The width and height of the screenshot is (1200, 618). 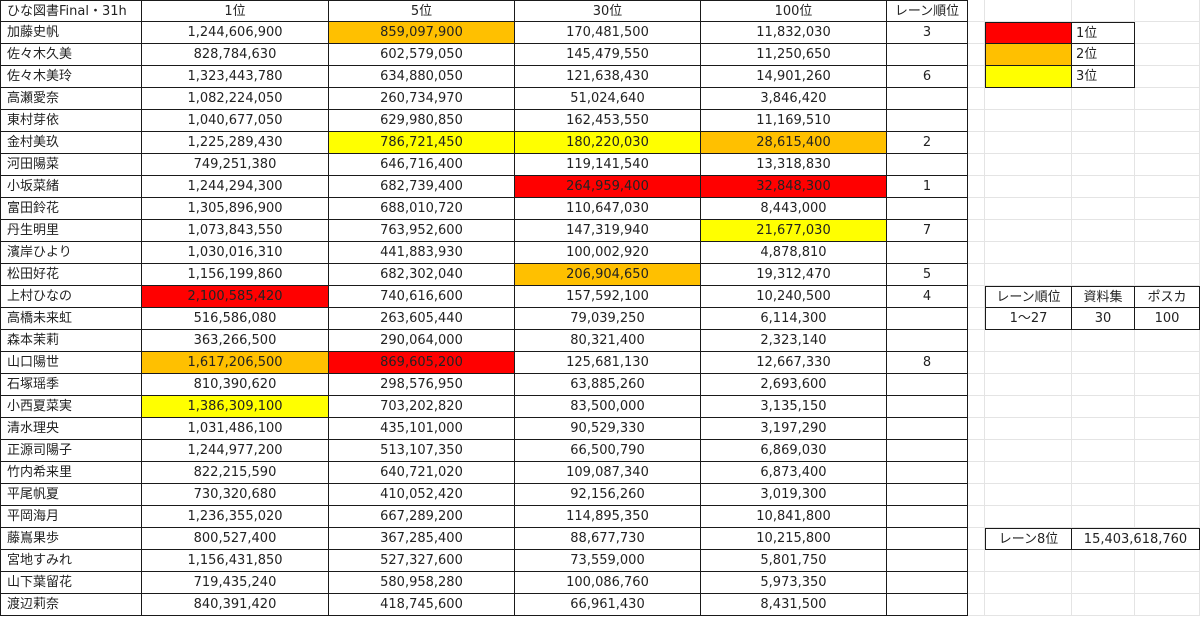 What do you see at coordinates (422, 297) in the screenshot?
I see `value-cell: 740,616,600` at bounding box center [422, 297].